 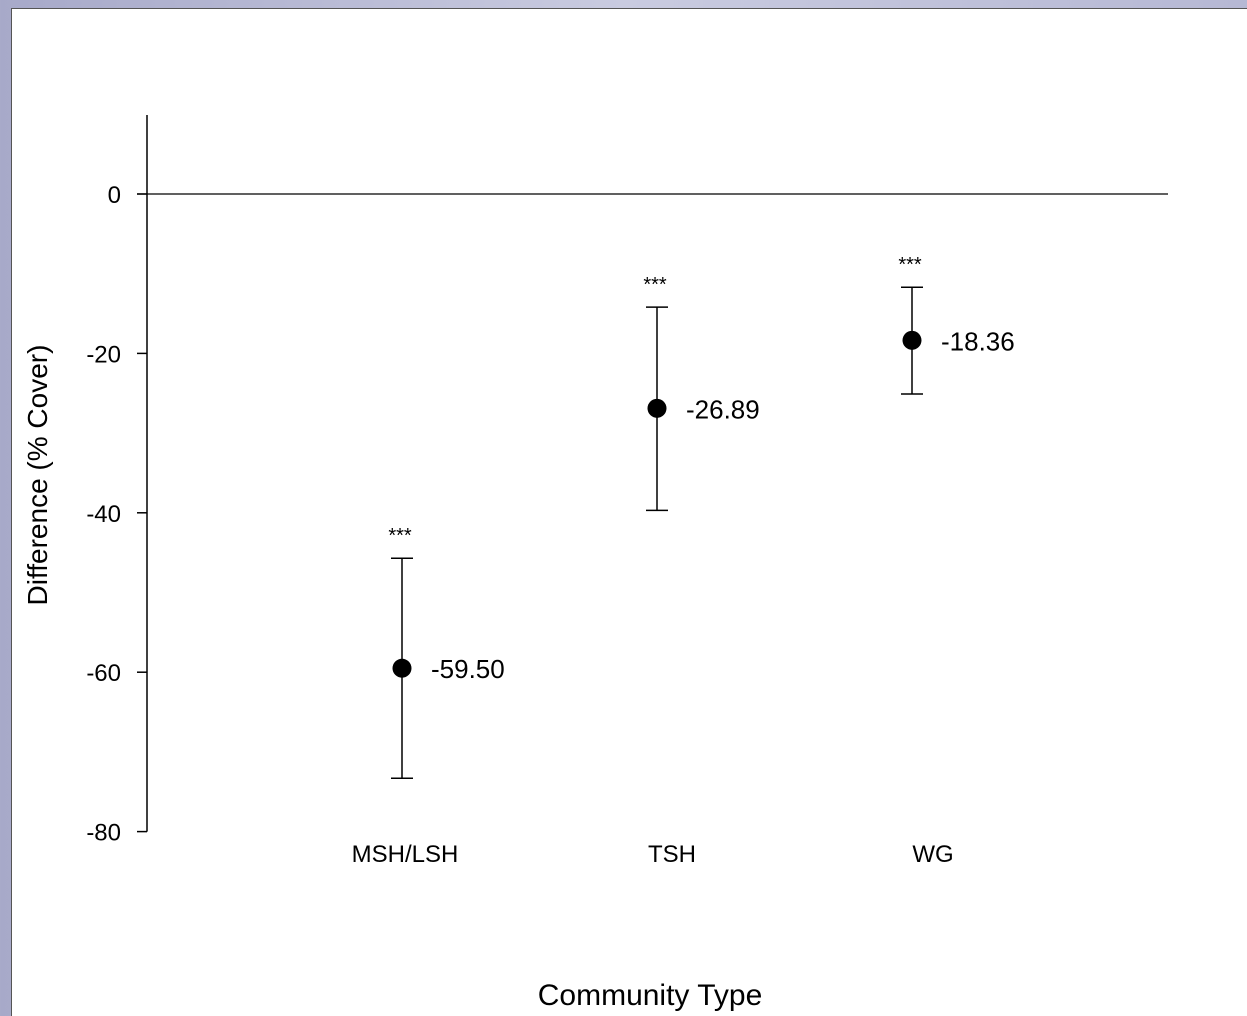 What do you see at coordinates (114, 195) in the screenshot?
I see `y-tick-label: 0` at bounding box center [114, 195].